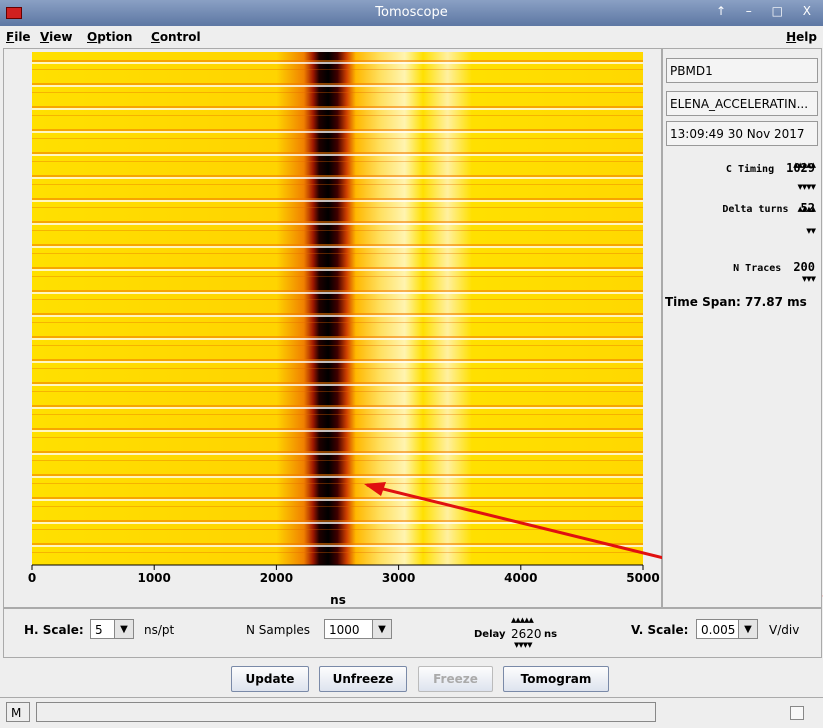 The width and height of the screenshot is (823, 728). I want to click on spinner-up: ▲▲▲▲, so click(806, 209).